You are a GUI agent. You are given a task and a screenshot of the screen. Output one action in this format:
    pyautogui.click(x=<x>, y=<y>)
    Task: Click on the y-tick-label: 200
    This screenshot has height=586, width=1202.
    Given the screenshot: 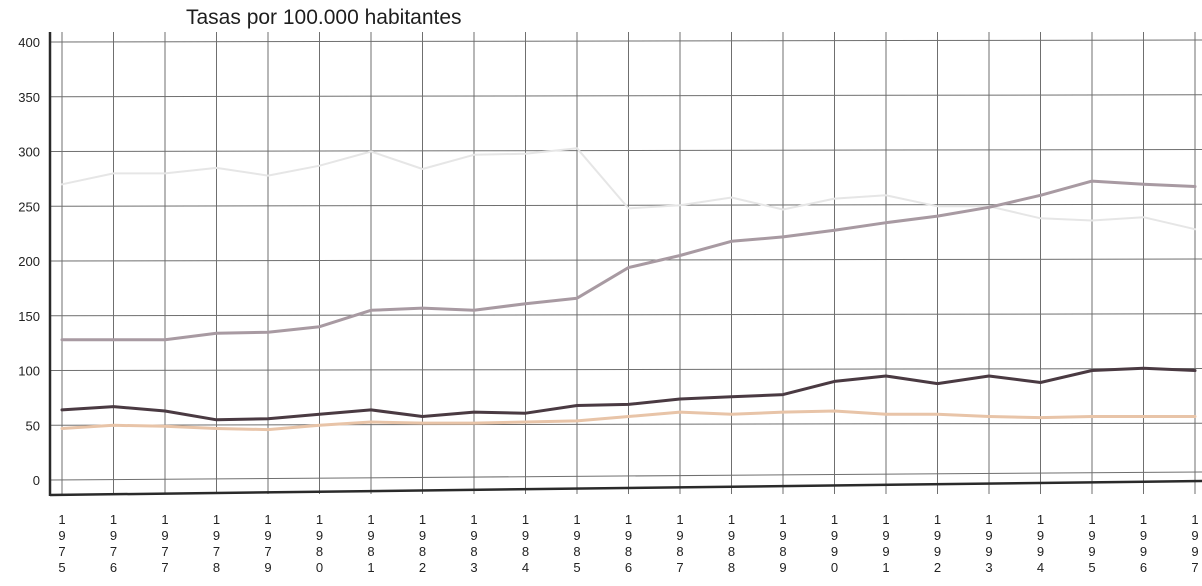 What is the action you would take?
    pyautogui.click(x=29, y=261)
    